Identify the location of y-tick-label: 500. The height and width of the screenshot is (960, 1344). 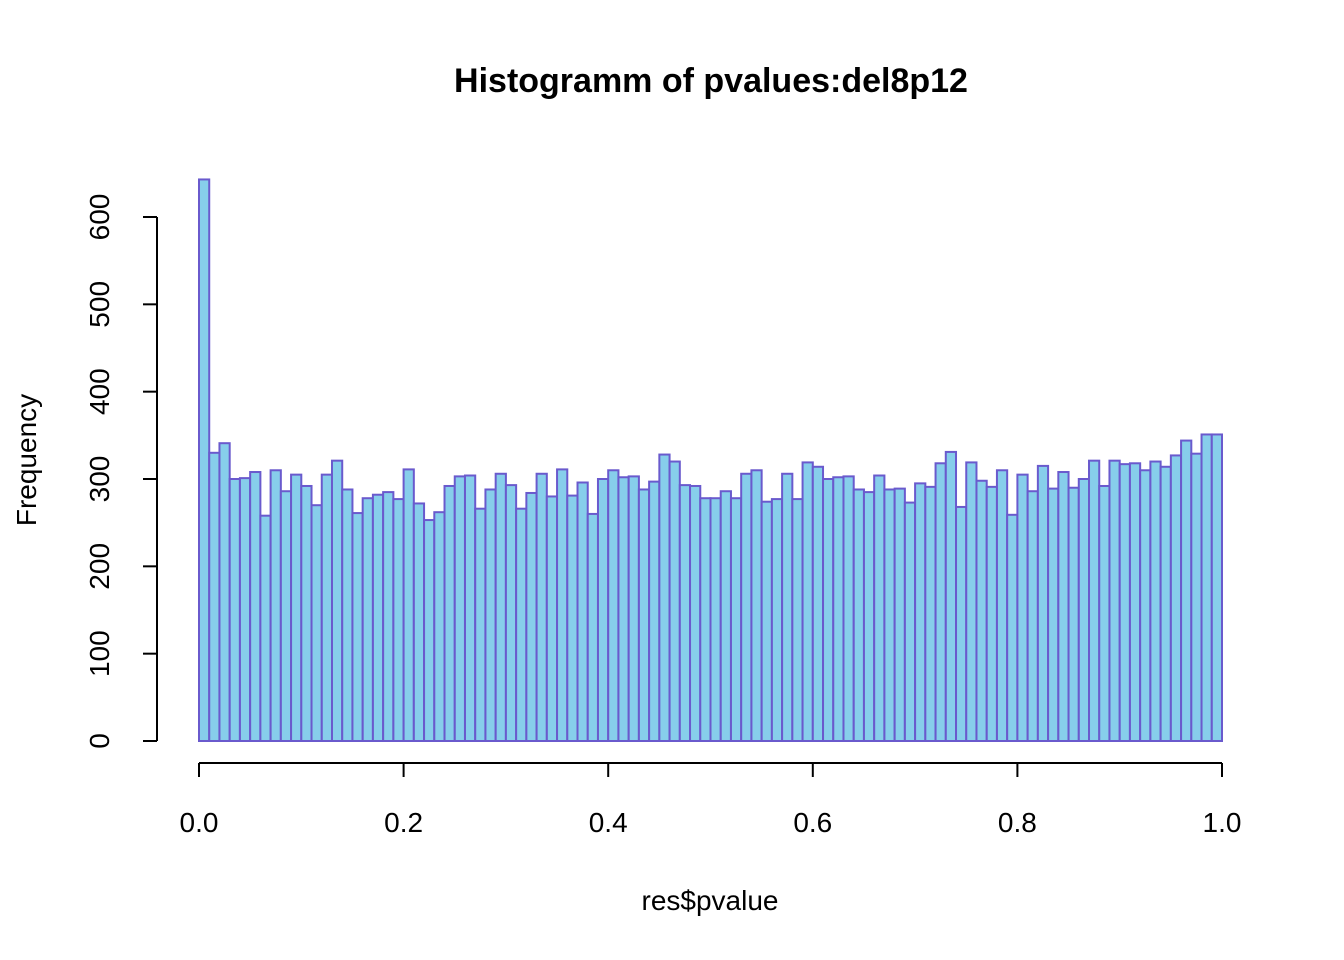
(99, 304).